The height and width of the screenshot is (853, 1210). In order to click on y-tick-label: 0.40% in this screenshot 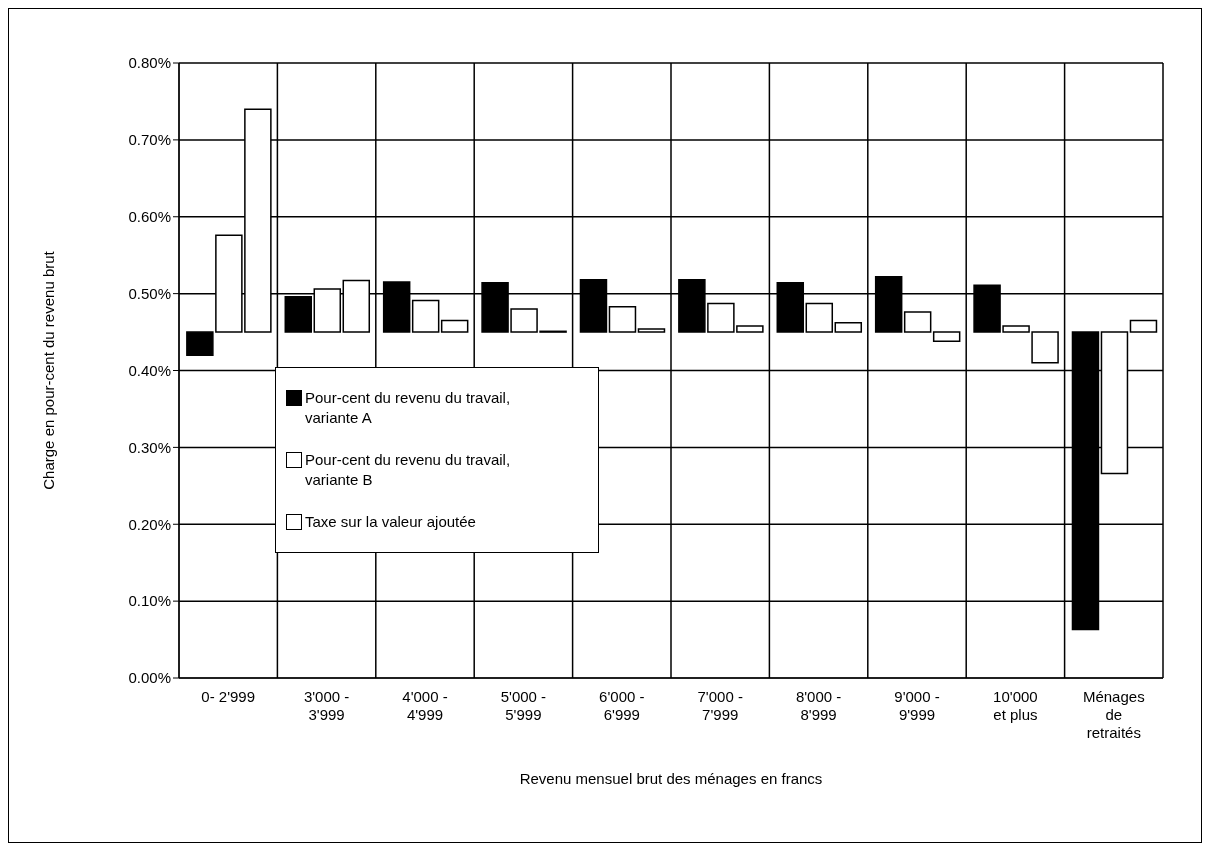, I will do `click(149, 370)`.